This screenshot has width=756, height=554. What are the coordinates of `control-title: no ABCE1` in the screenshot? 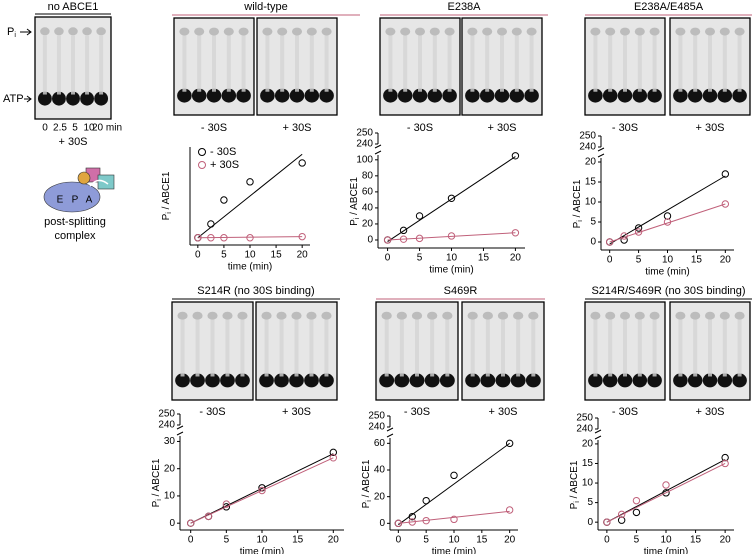 It's located at (73, 7).